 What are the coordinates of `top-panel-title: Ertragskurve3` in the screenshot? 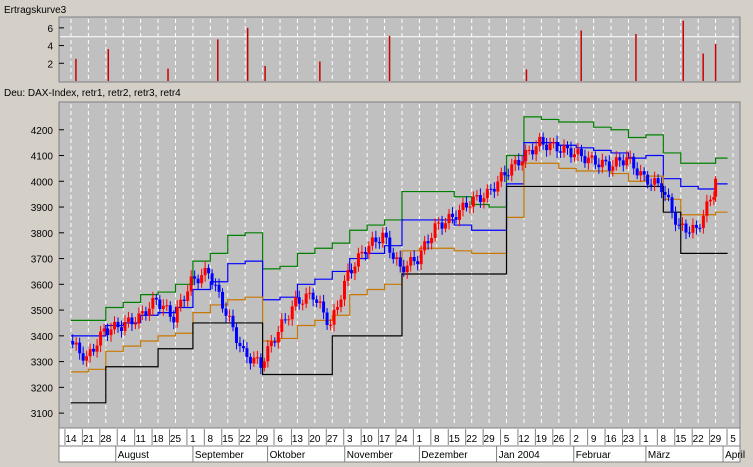 It's located at (35, 10).